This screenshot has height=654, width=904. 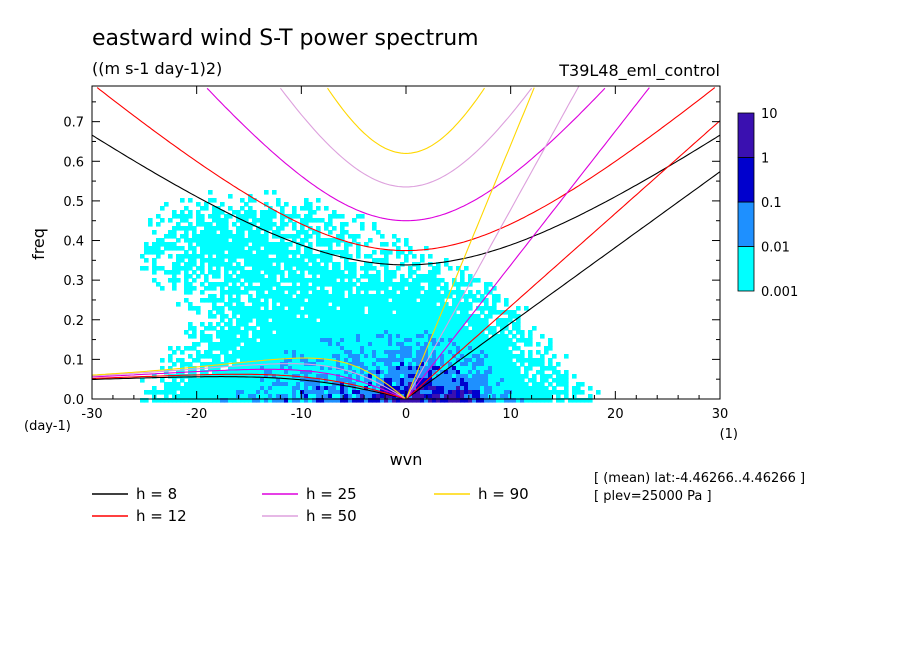 What do you see at coordinates (331, 516) in the screenshot?
I see `legend-label: h = 50` at bounding box center [331, 516].